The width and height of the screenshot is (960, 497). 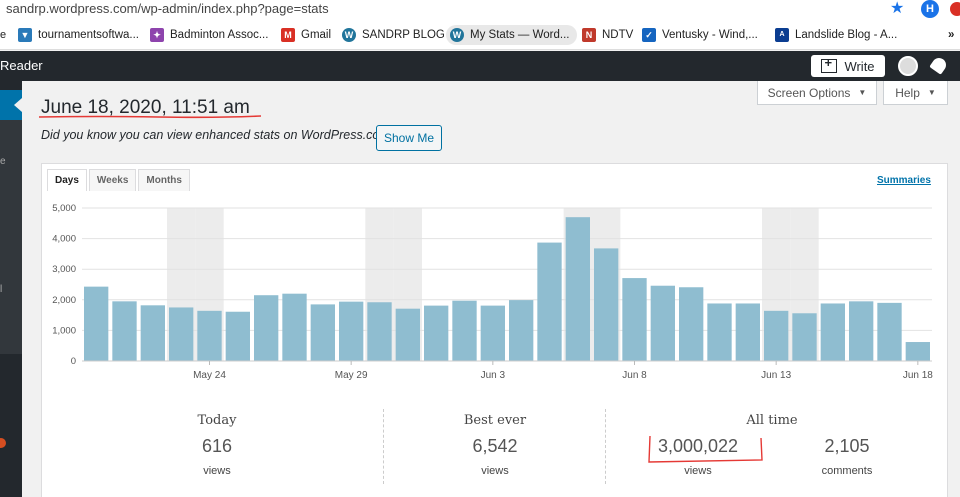 I want to click on bookmark-item-sandrp-blog: W SANDRP BLOG, so click(x=393, y=35).